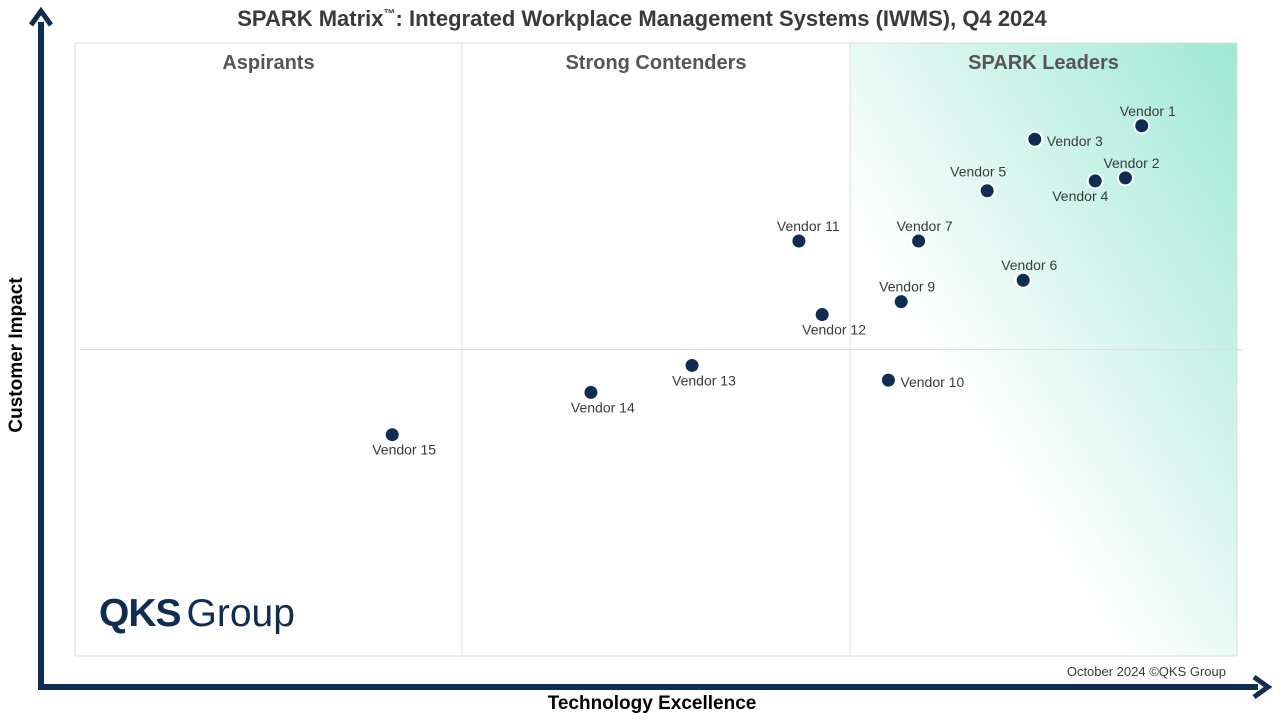 The height and width of the screenshot is (720, 1280). What do you see at coordinates (268, 63) in the screenshot?
I see `quadrant-label-aspirants: Aspirants` at bounding box center [268, 63].